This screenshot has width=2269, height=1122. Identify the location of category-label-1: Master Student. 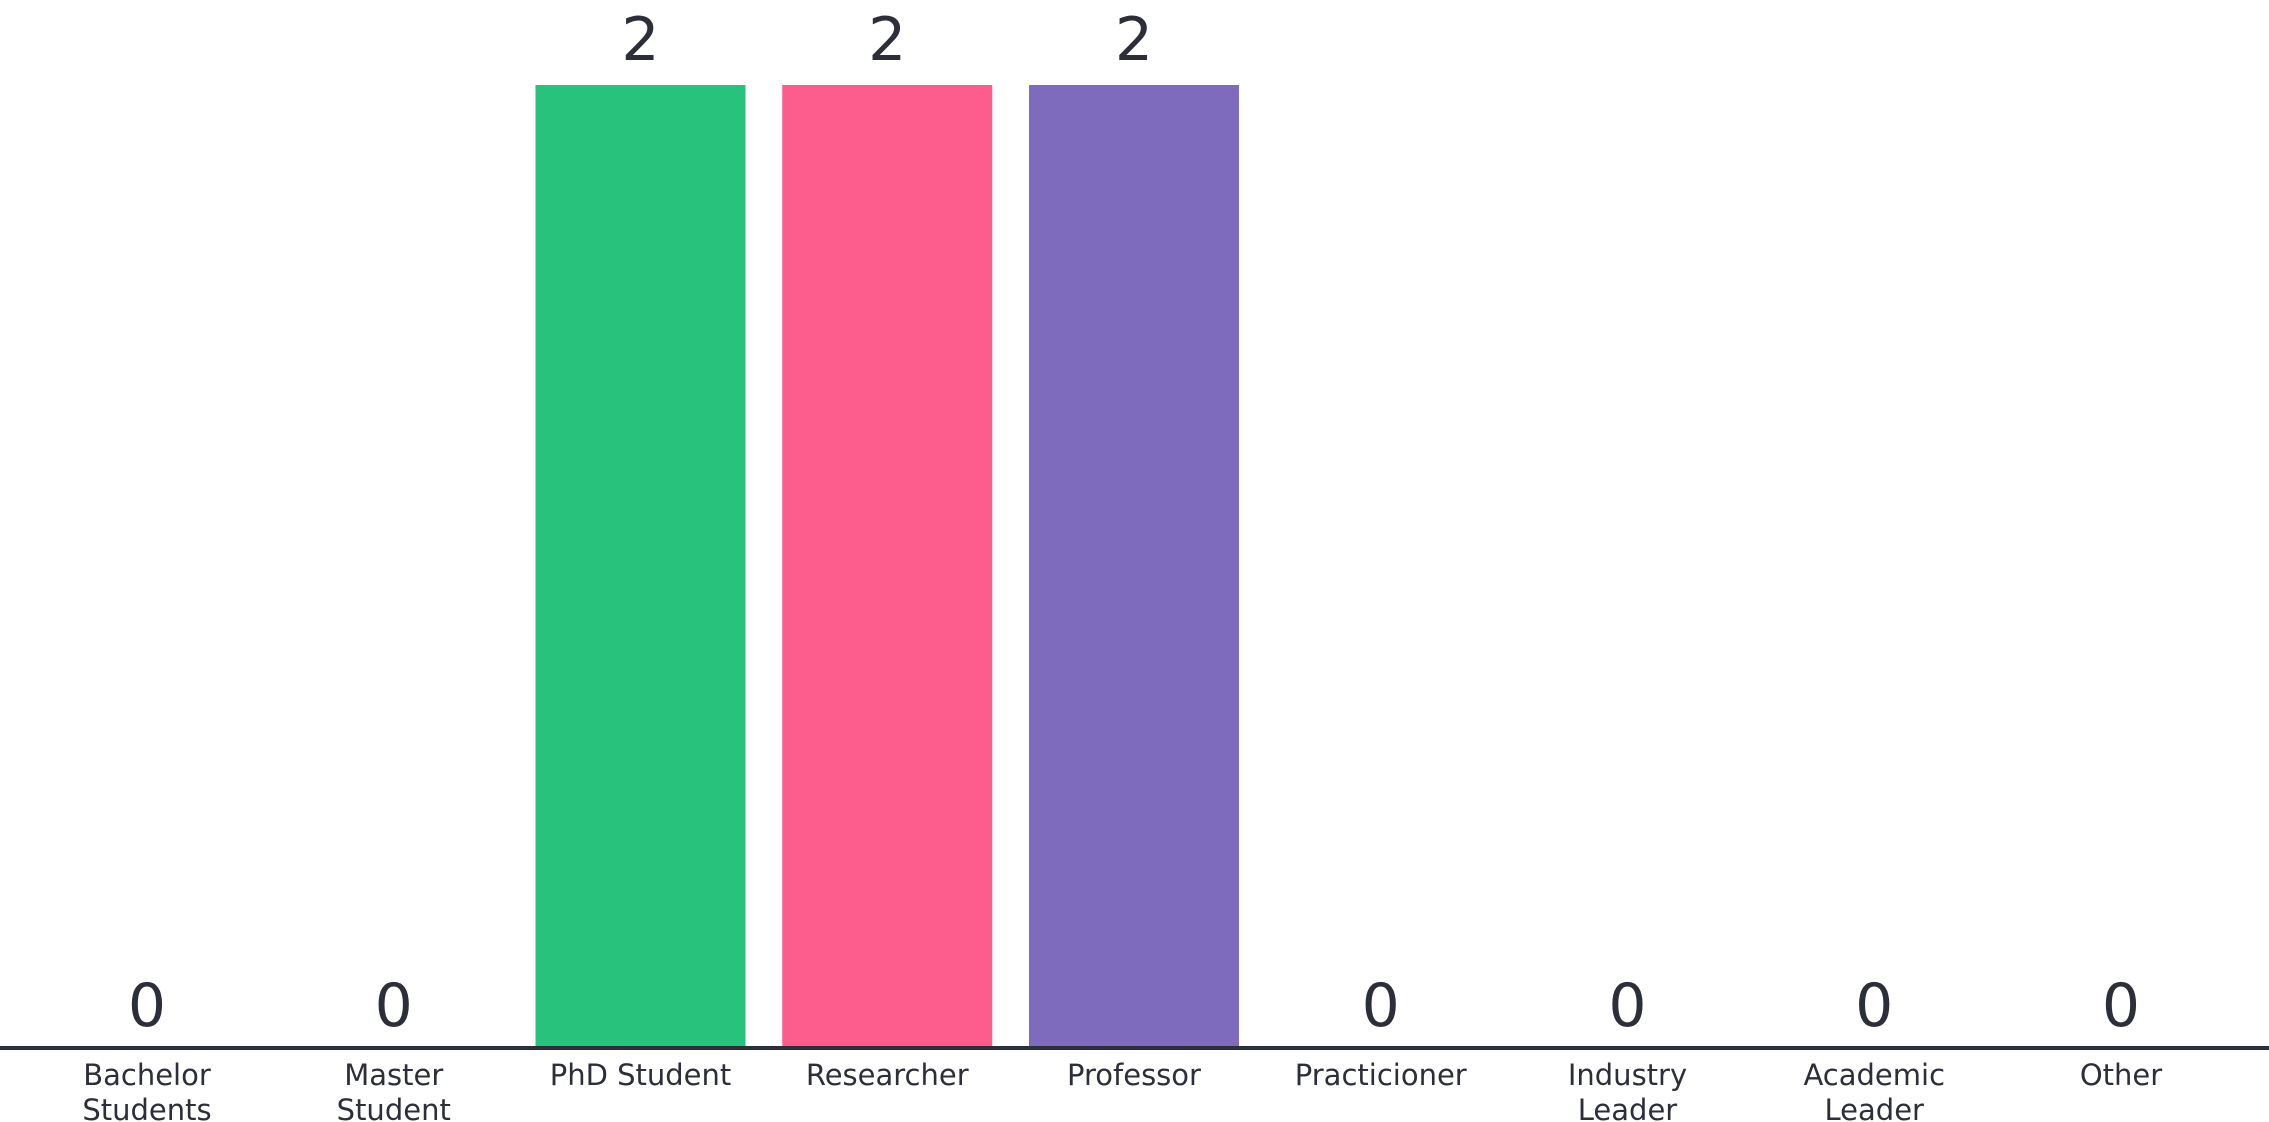
(394, 1090).